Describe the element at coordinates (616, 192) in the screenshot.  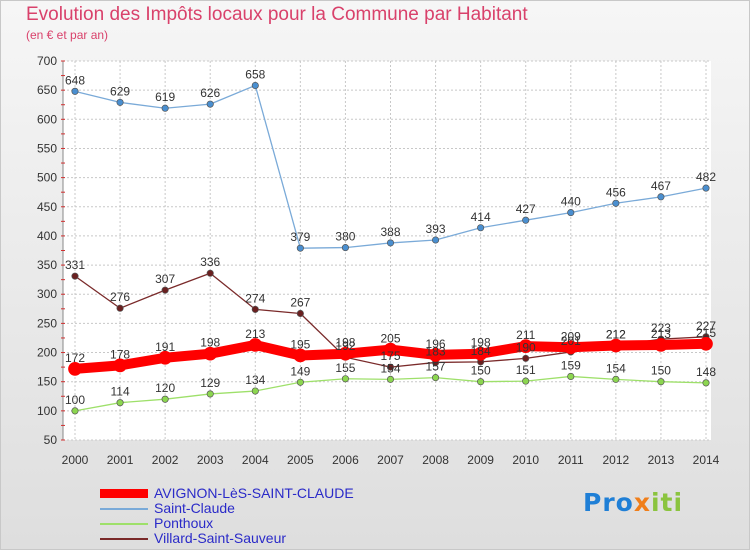
I see `data-label-saint-claude: 456` at that location.